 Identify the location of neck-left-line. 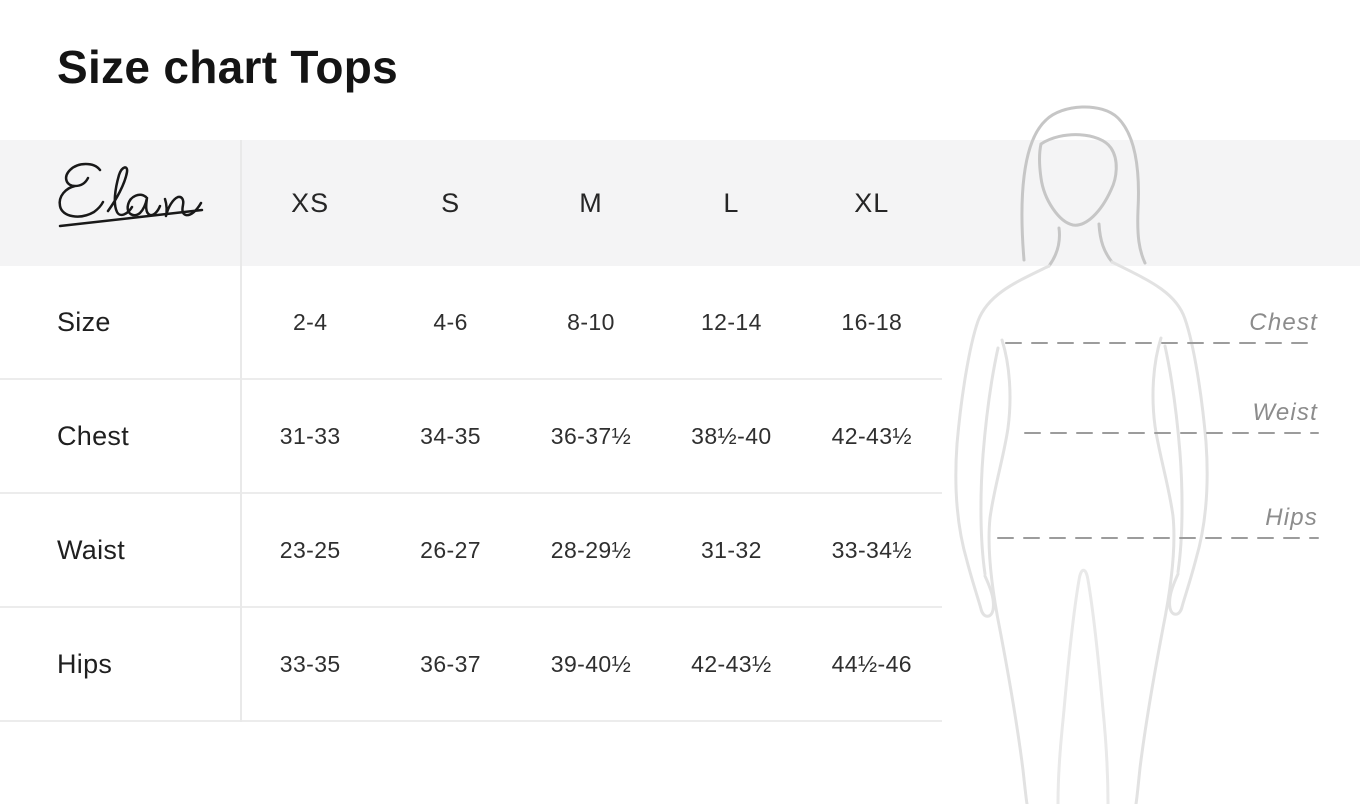
(1054, 247).